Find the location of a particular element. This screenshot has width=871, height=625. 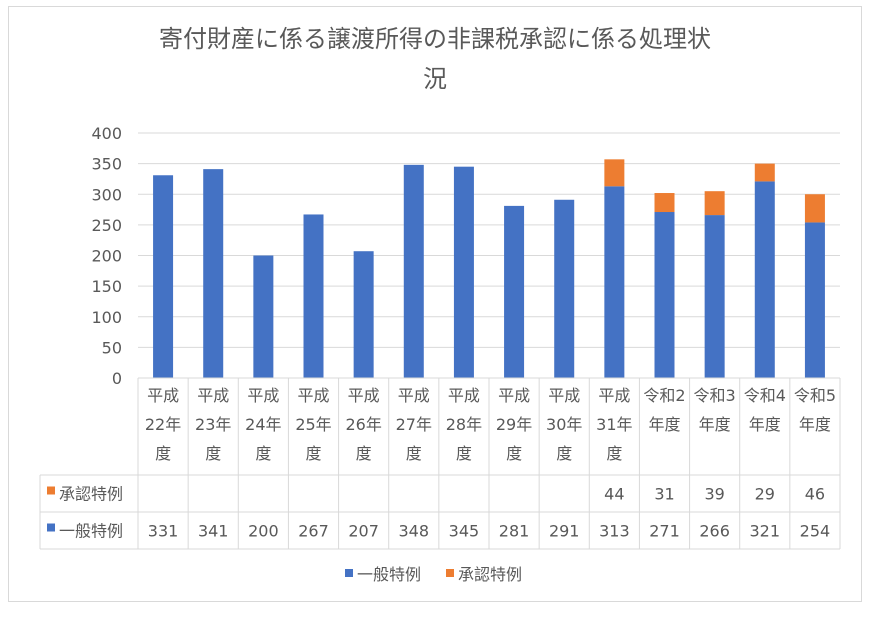

x-tick-label: 26年 is located at coordinates (363, 424).